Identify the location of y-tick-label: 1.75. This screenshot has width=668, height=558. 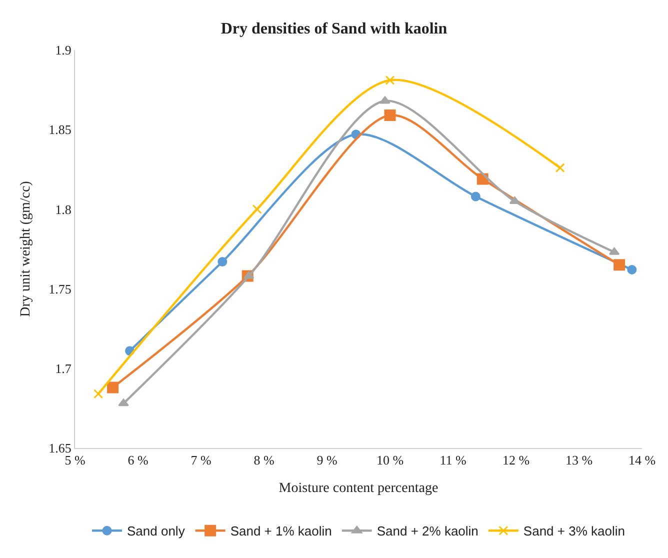
(60, 288).